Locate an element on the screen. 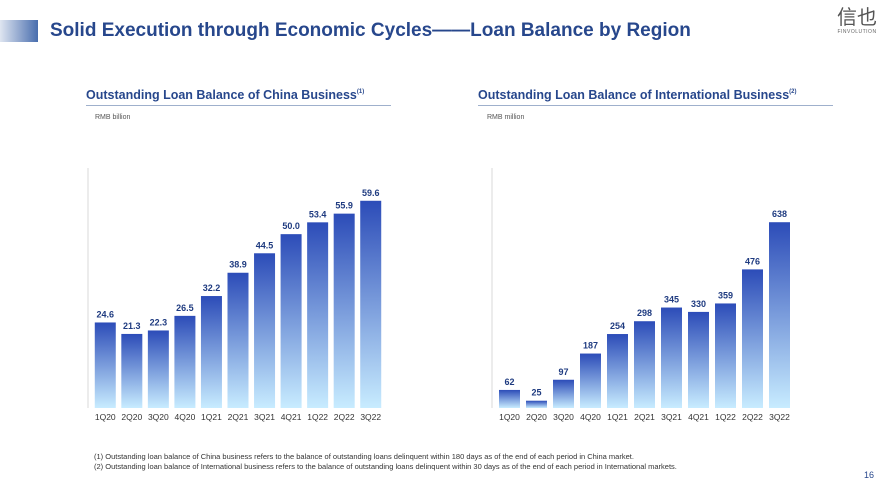  china-x-tick-label: 1Q22 is located at coordinates (317, 417).